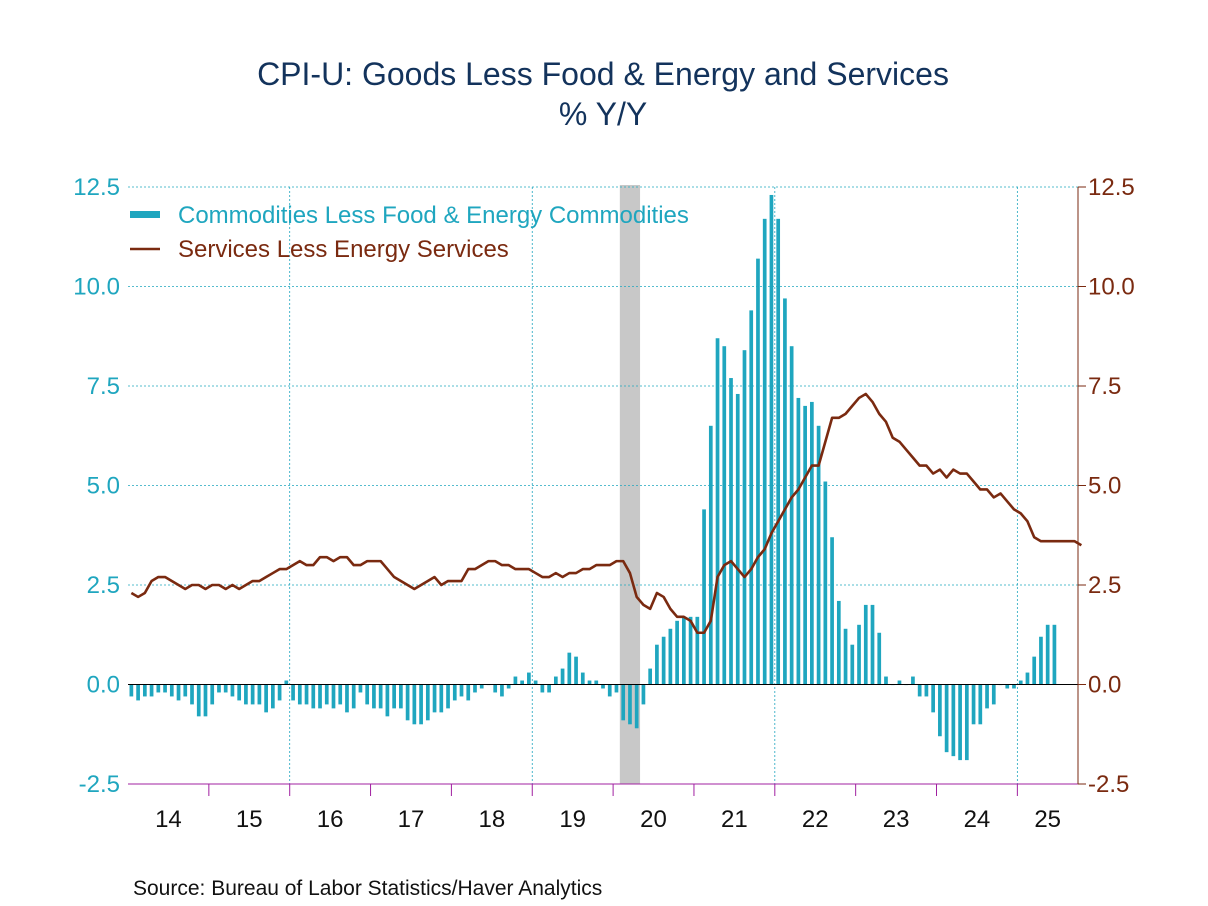 The image size is (1208, 906). Describe the element at coordinates (411, 819) in the screenshot. I see `x-tick-label: 17` at that location.